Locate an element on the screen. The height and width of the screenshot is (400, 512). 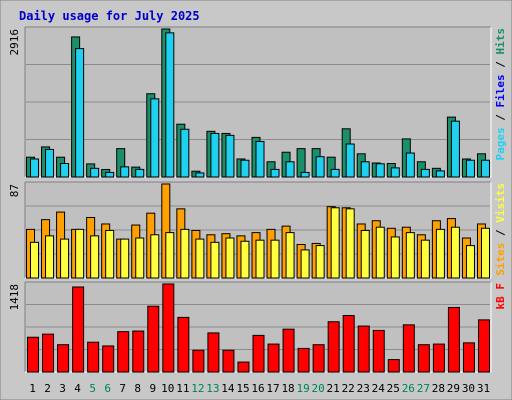
x-tick-label-day-17: 17 is located at coordinates (272, 388).